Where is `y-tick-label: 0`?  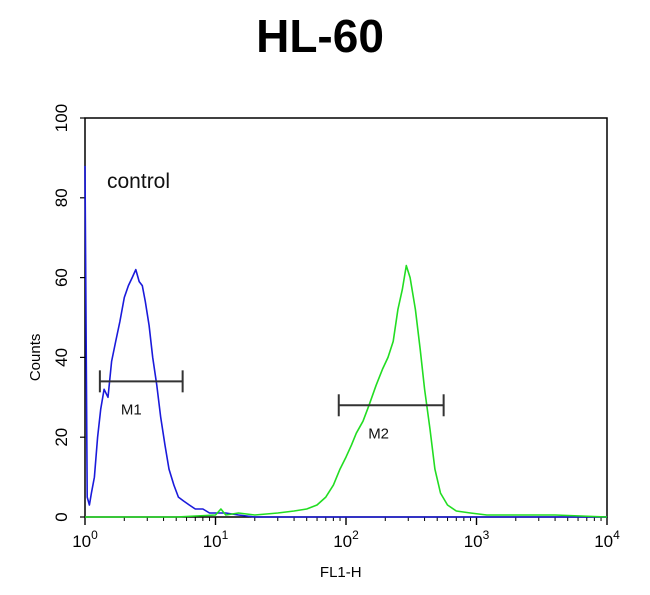 y-tick-label: 0 is located at coordinates (61, 516).